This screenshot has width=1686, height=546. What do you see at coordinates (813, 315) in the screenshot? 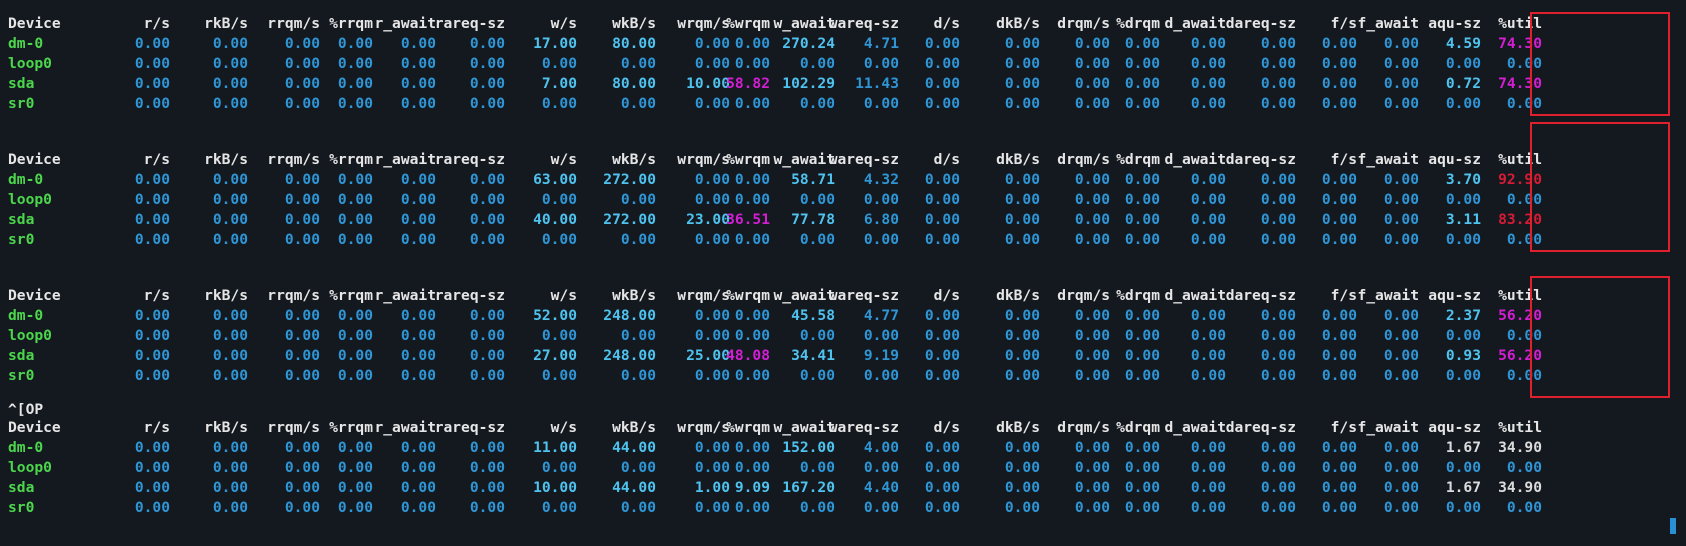
I see `stat-value: 45.58` at bounding box center [813, 315].